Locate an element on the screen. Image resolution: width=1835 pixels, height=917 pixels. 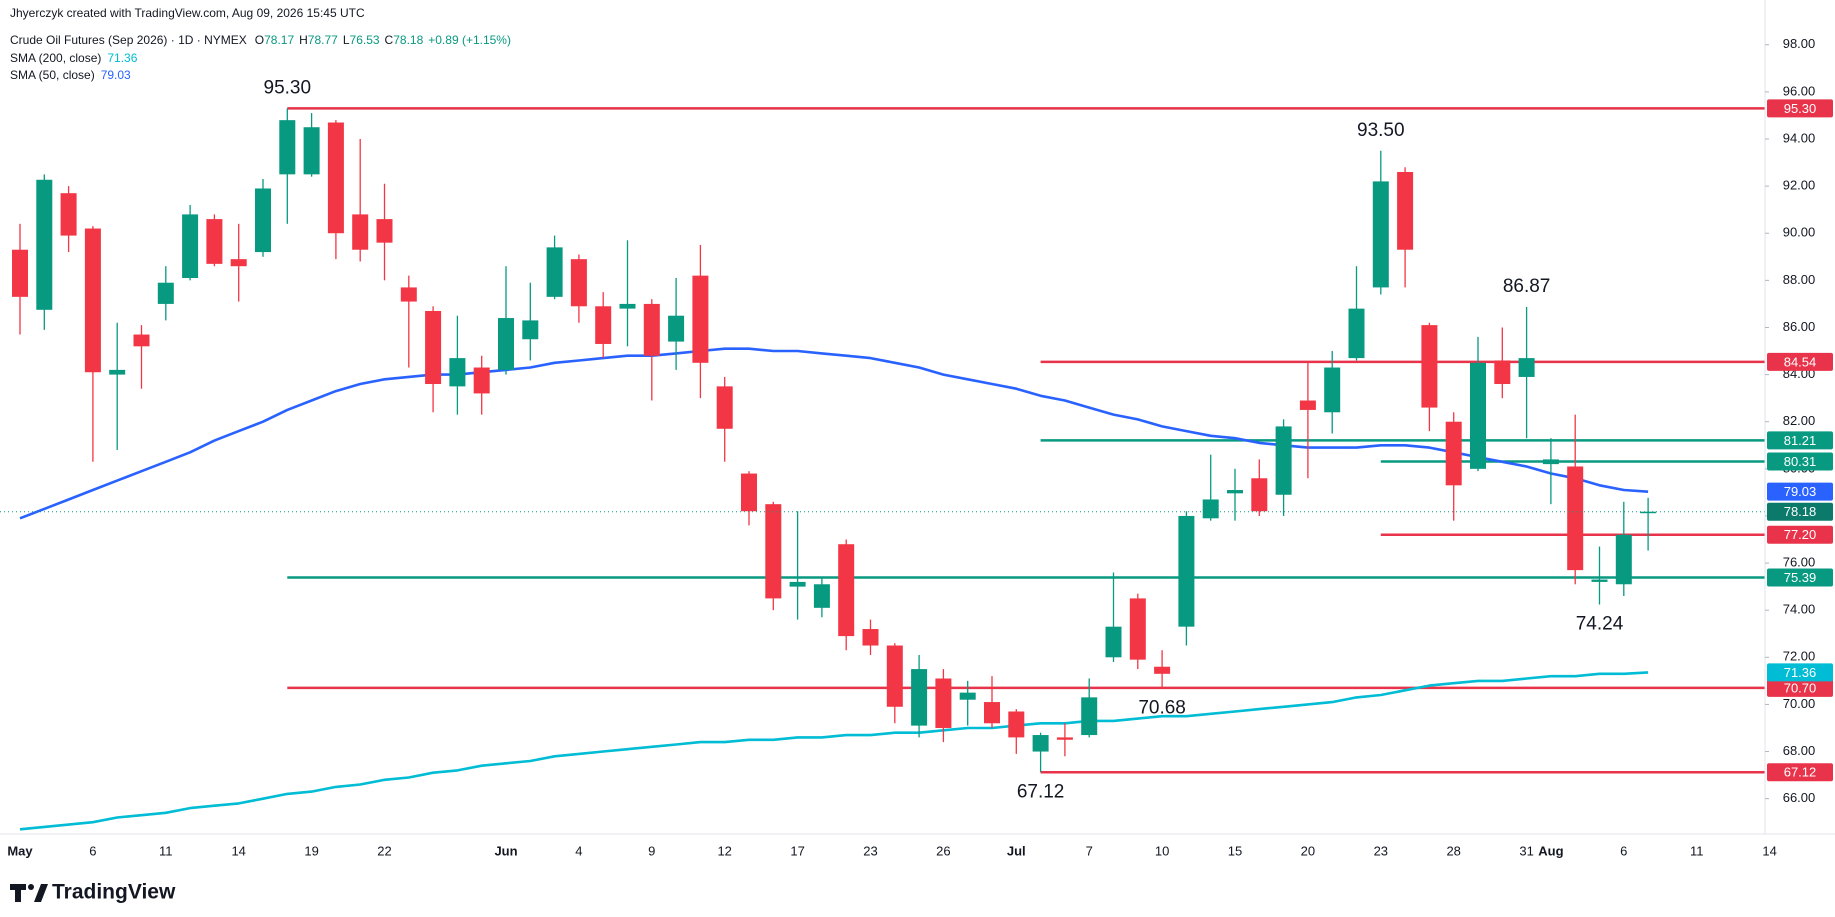
x-tick-label: 26 is located at coordinates (943, 850).